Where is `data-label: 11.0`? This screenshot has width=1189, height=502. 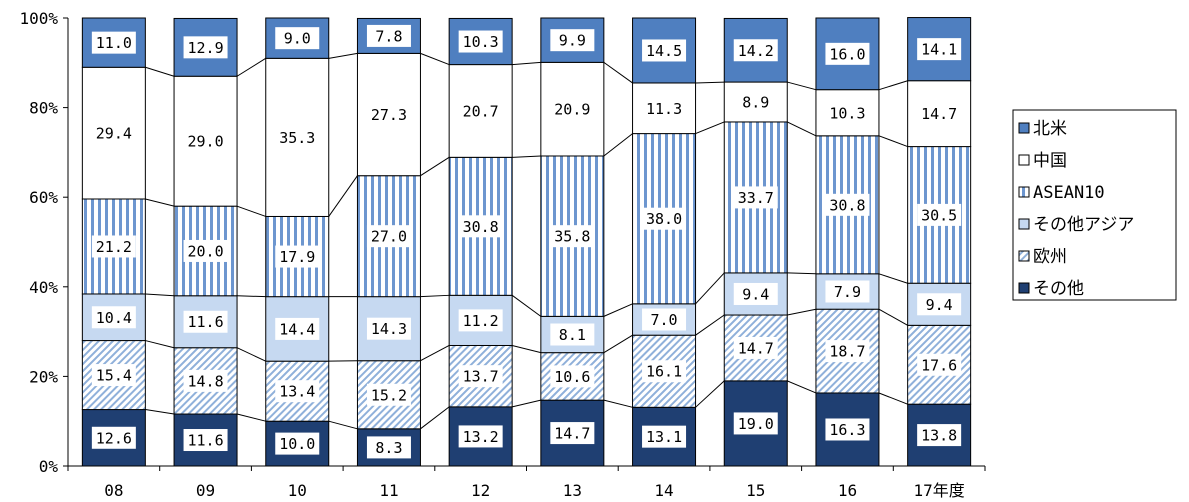
data-label: 11.0 is located at coordinates (114, 43).